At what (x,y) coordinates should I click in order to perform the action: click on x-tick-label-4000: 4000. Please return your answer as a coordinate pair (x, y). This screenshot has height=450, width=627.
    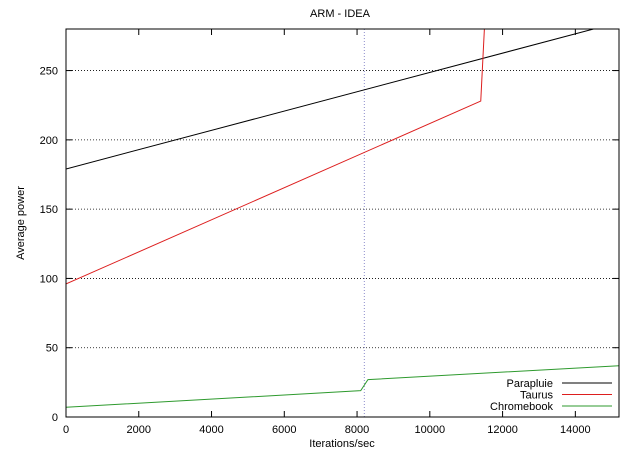
    Looking at the image, I should click on (211, 430).